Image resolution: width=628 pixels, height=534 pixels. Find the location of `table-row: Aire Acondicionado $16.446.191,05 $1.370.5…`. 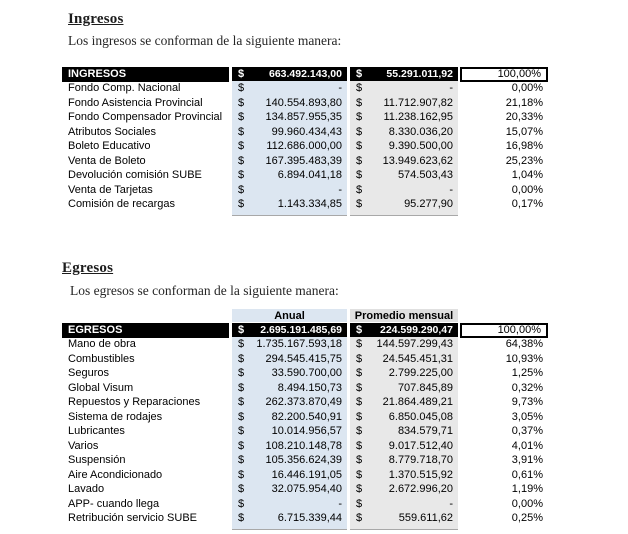

table-row: Aire Acondicionado $16.446.191,05 $1.370.5… is located at coordinates (305, 474).